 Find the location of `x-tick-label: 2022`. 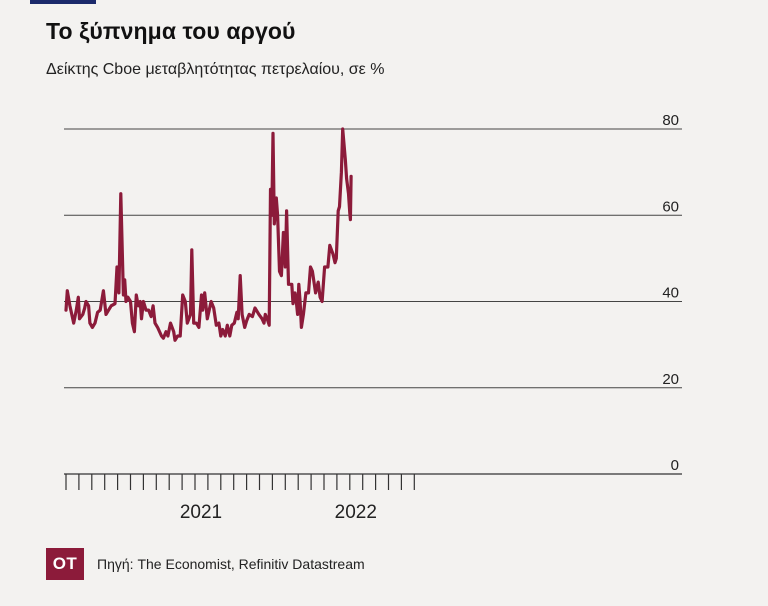

x-tick-label: 2022 is located at coordinates (356, 512).